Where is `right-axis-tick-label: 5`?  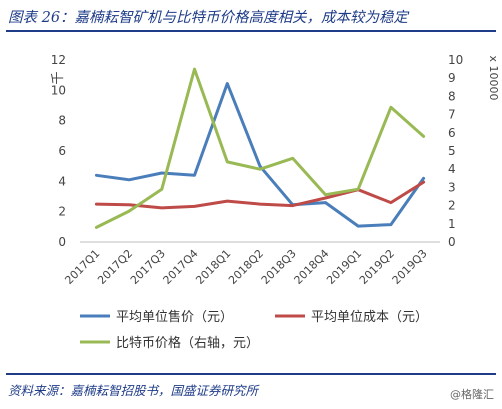 right-axis-tick-label: 5 is located at coordinates (452, 151).